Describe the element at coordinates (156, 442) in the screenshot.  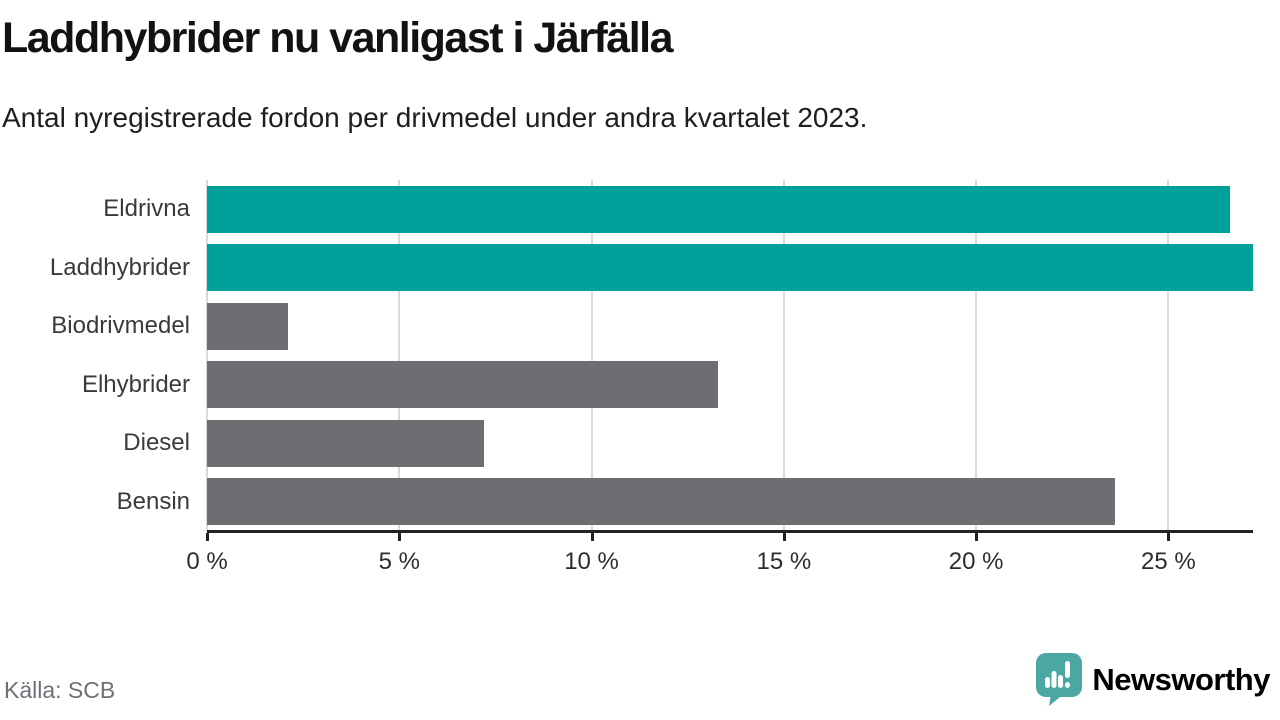
I see `category-label: Diesel` at that location.